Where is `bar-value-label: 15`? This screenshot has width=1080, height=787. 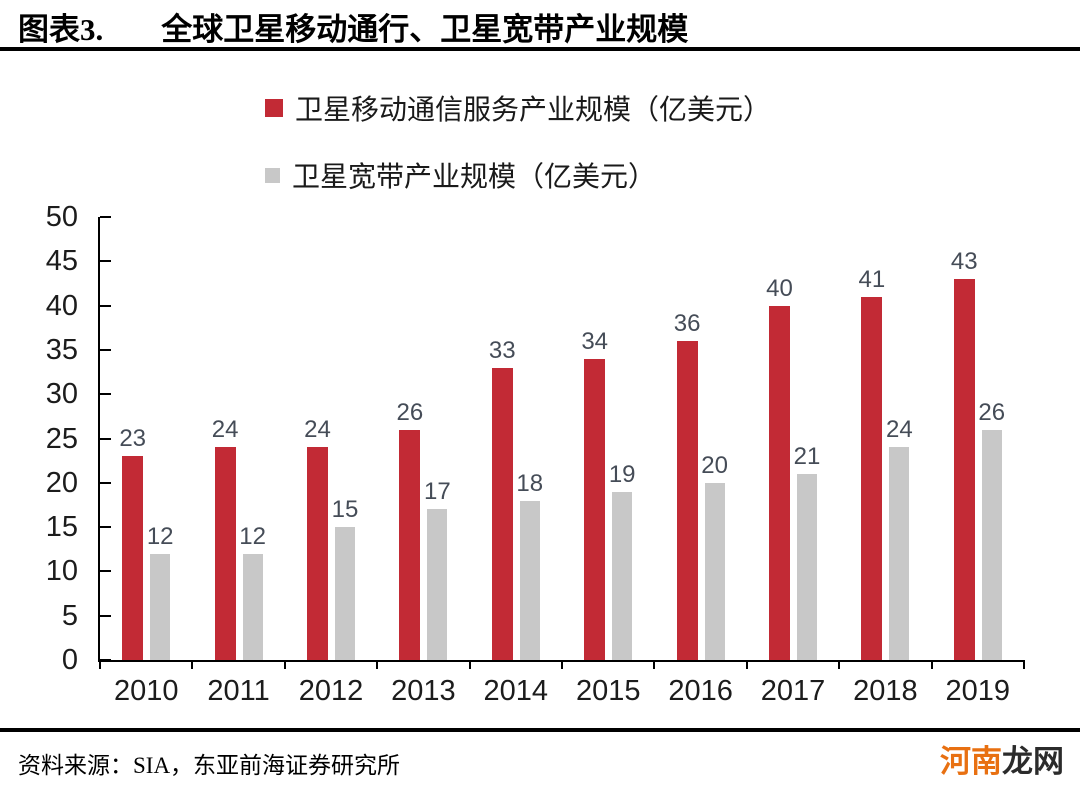 bar-value-label: 15 is located at coordinates (345, 510).